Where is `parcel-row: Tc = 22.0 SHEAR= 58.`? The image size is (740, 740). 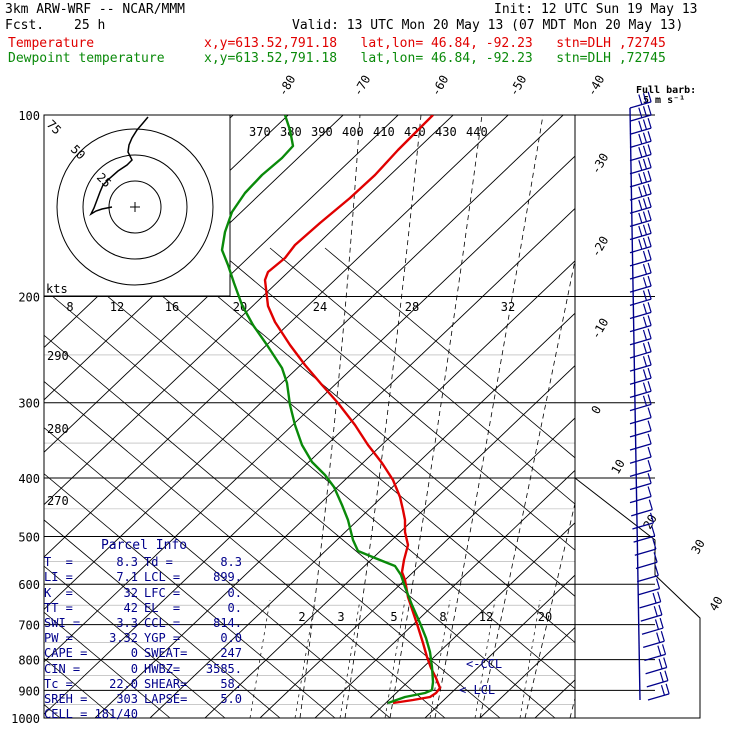 parcel-row: Tc = 22.0 SHEAR= 58. is located at coordinates (144, 684).